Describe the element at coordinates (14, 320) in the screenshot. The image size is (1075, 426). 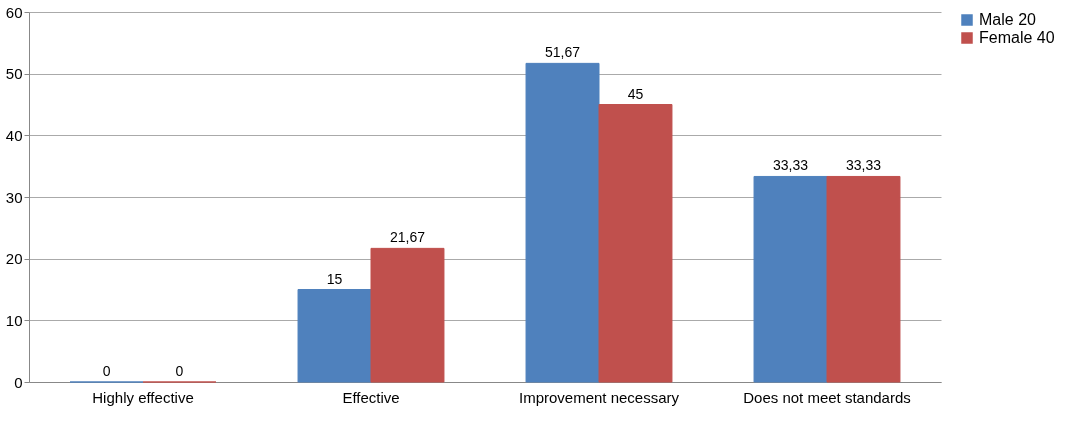
I see `y-tick-label: 10` at that location.